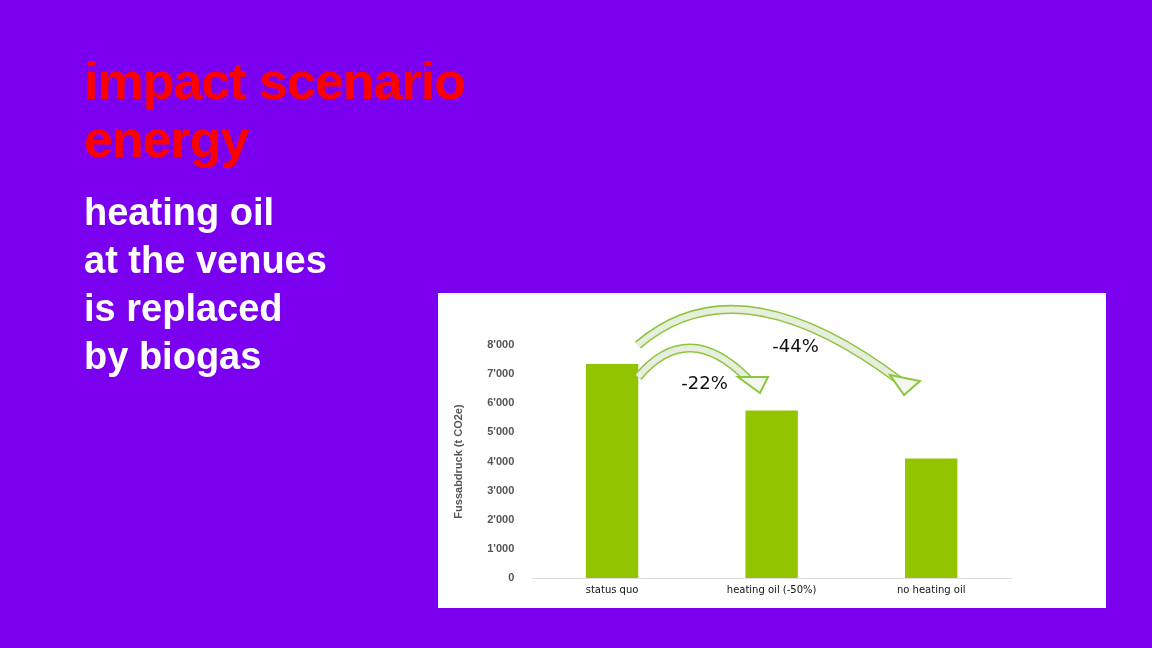 The width and height of the screenshot is (1152, 648). I want to click on y-tick-label: 5'000, so click(501, 431).